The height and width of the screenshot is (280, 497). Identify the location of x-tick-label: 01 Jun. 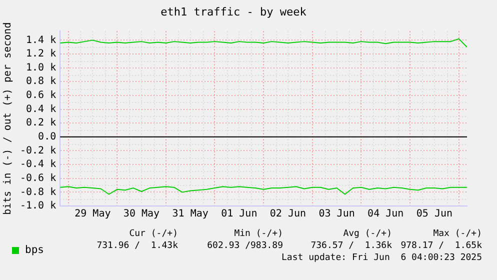
(239, 214).